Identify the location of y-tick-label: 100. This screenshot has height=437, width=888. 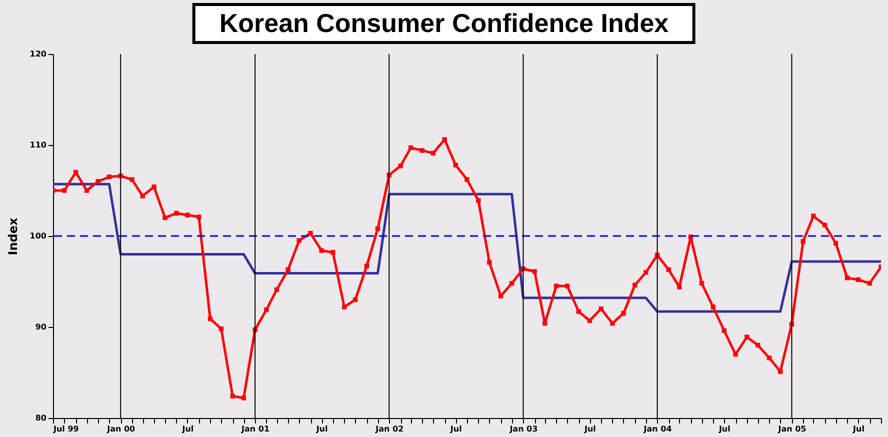
(38, 236).